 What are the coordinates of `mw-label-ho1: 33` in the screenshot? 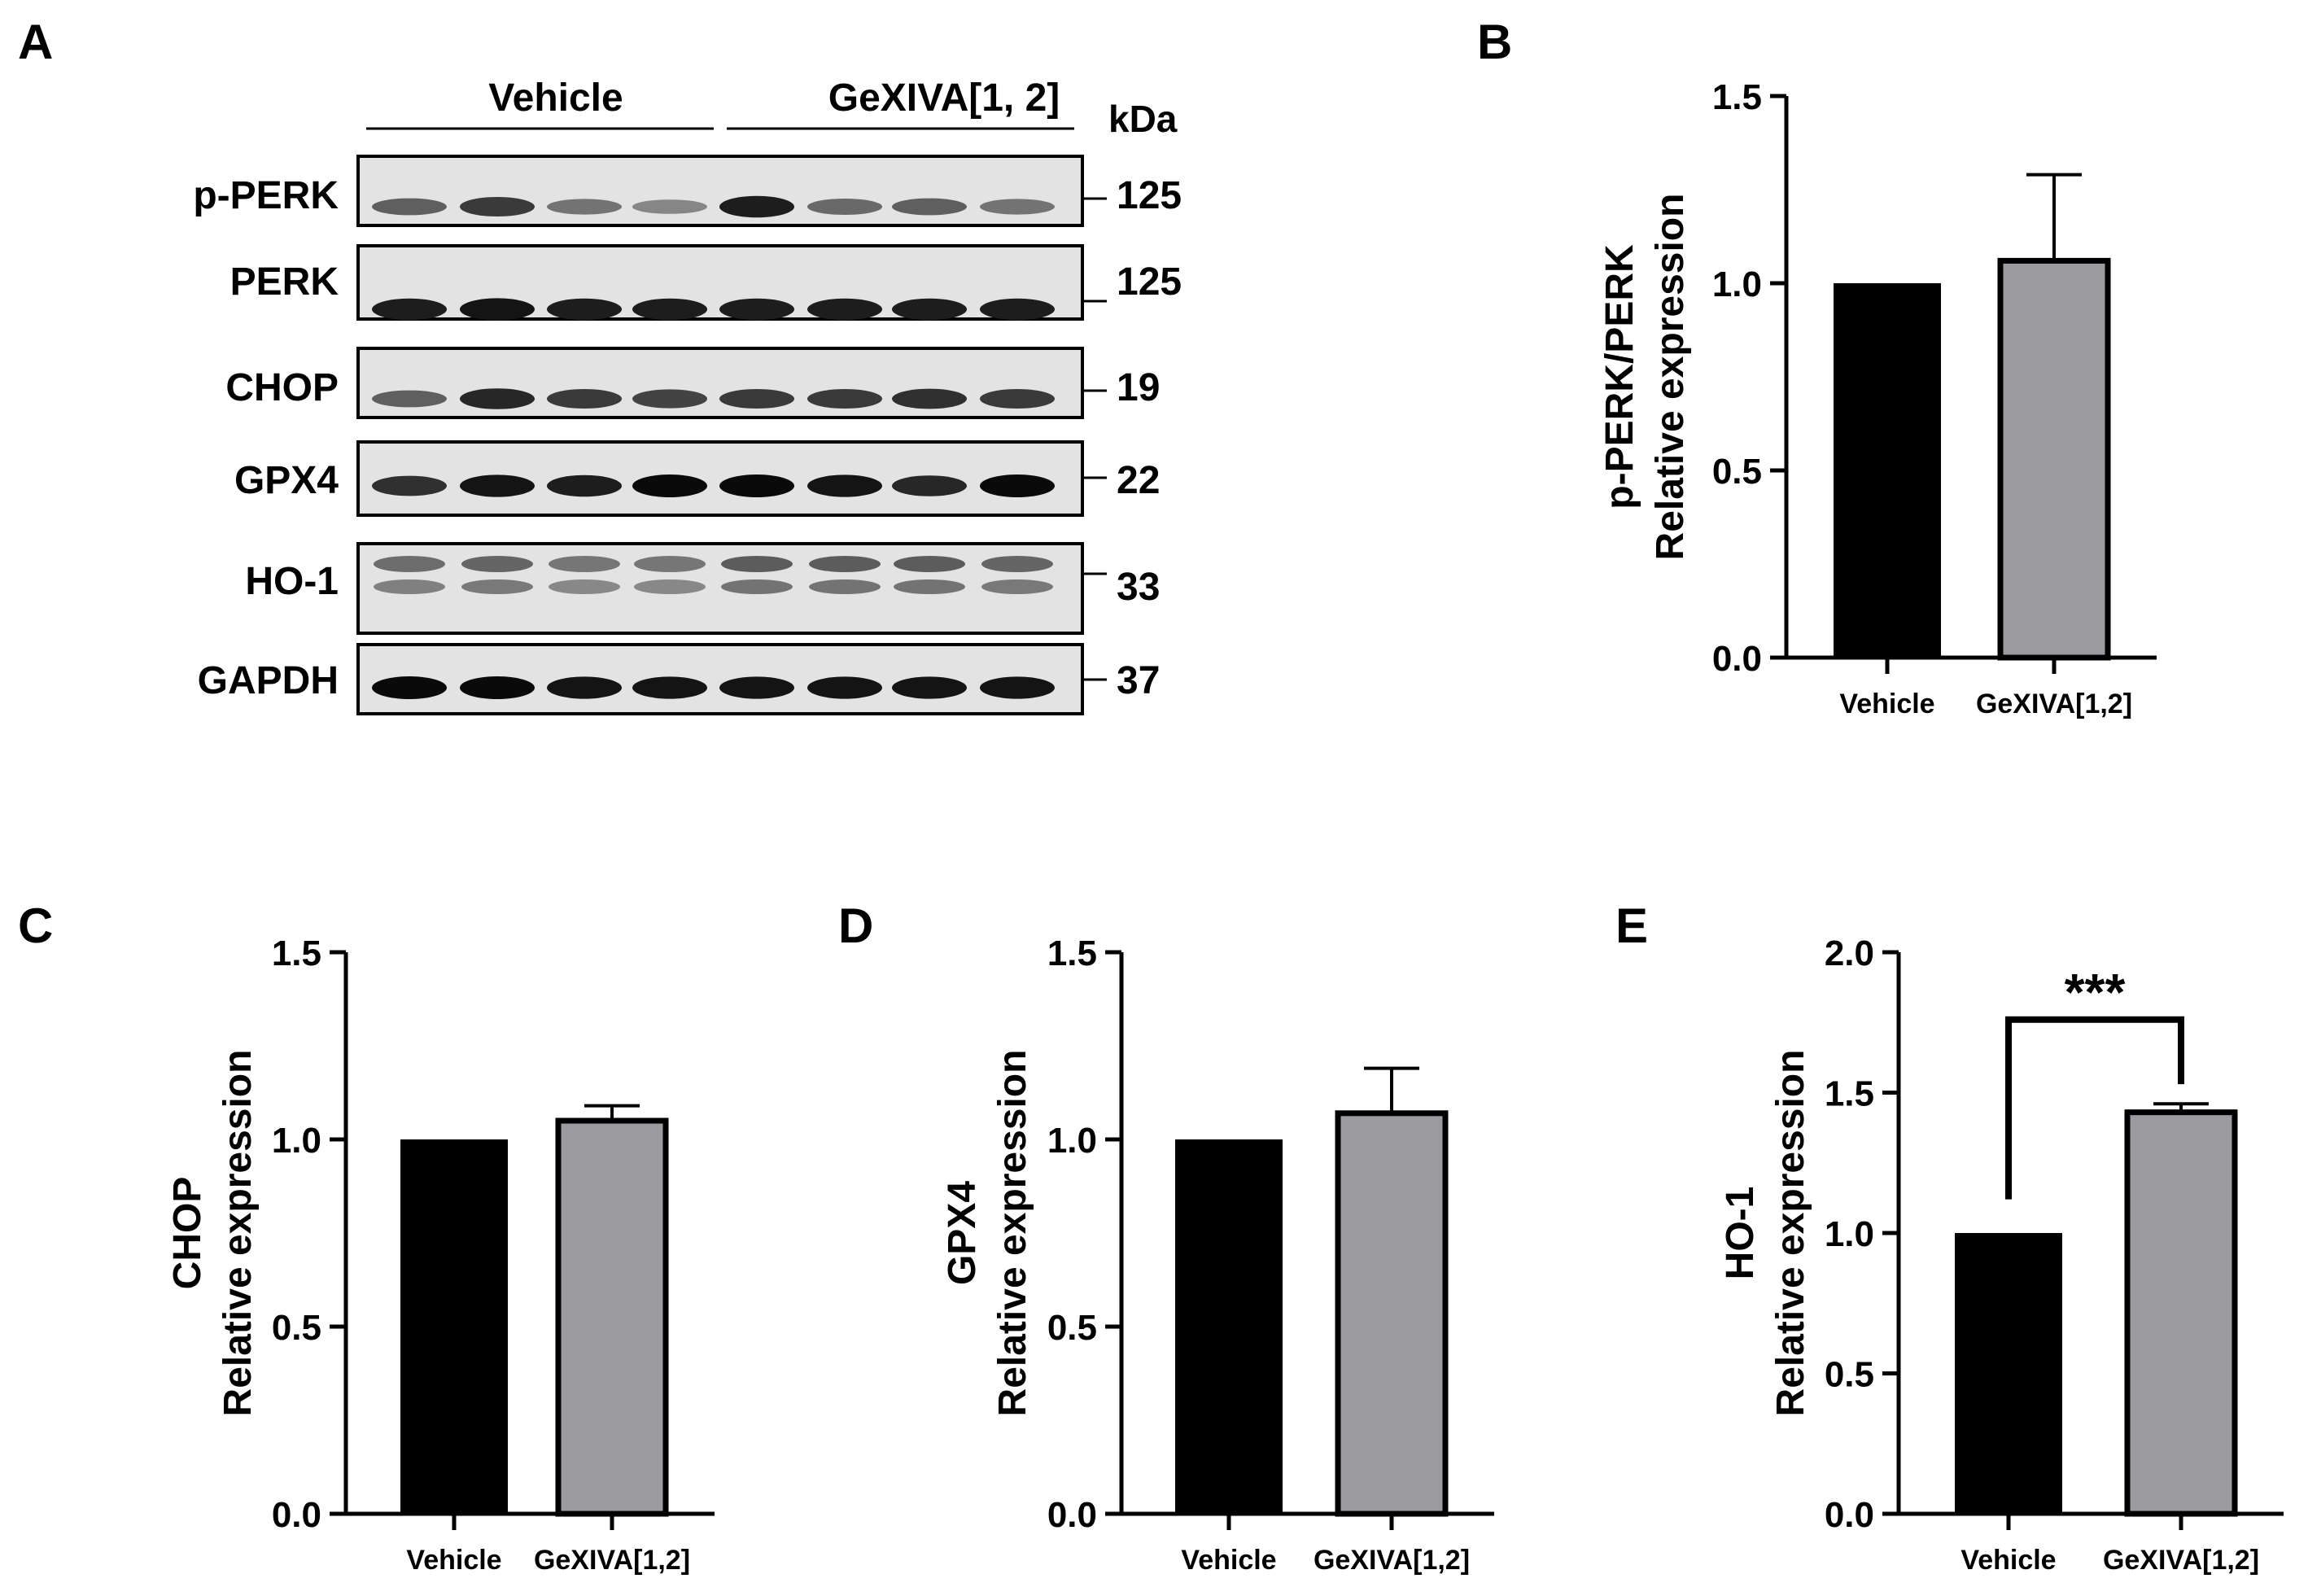 It's located at (1138, 587).